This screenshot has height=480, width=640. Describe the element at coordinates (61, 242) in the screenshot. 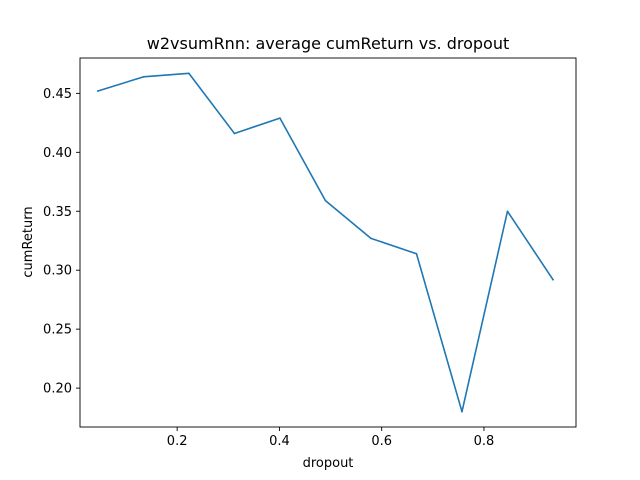

I see `y-axis-ticks: 0.20 0.25 0.30 0.35 0.40 0.45` at that location.